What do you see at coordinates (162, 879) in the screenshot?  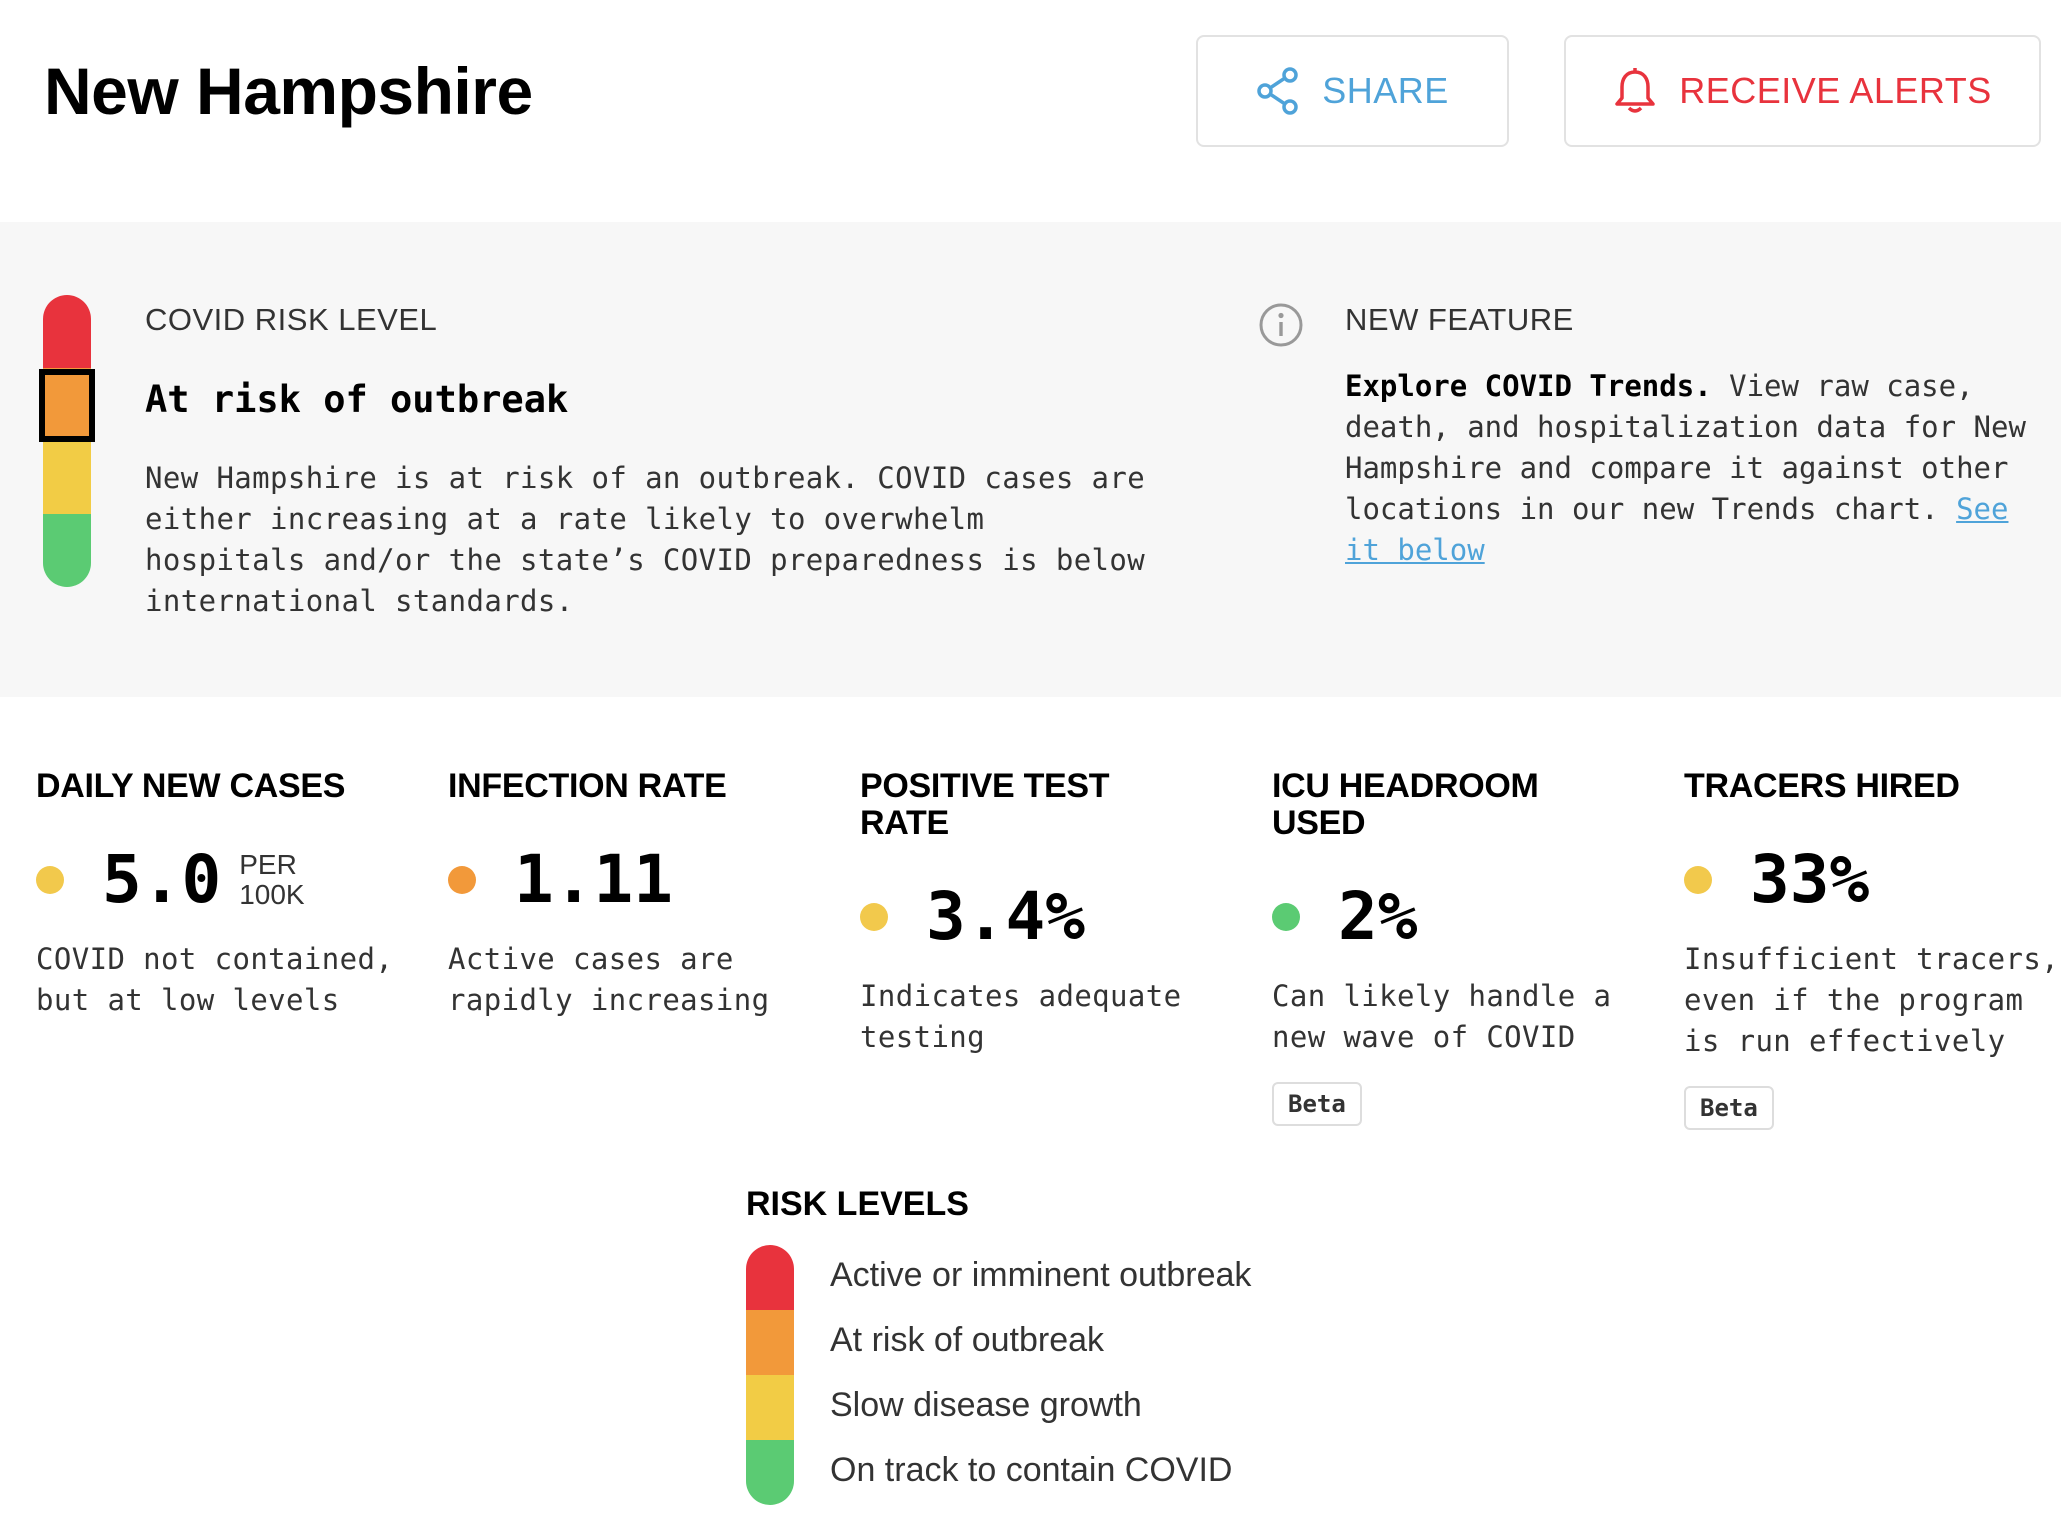 I see `metric-value: 5.0` at bounding box center [162, 879].